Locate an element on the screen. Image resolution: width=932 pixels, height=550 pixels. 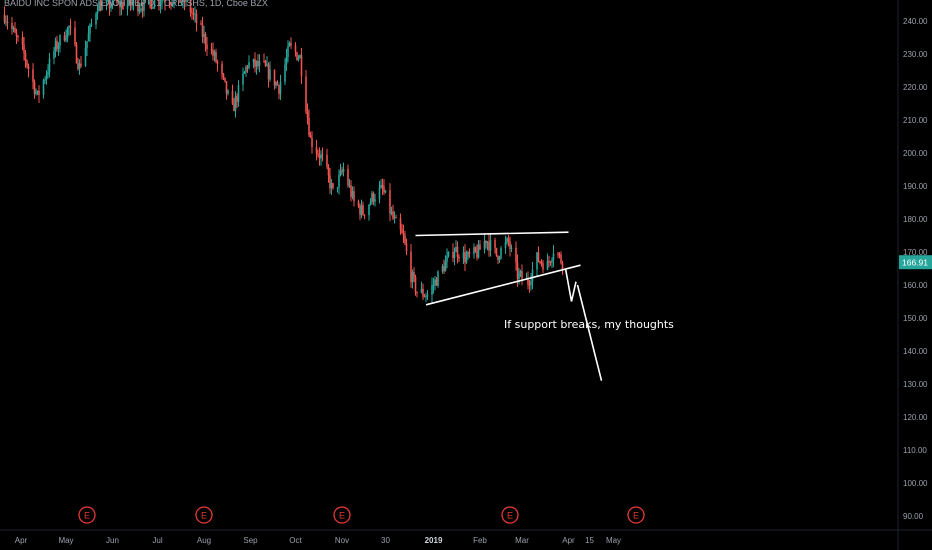
price-tick-label: 160.00 is located at coordinates (915, 285).